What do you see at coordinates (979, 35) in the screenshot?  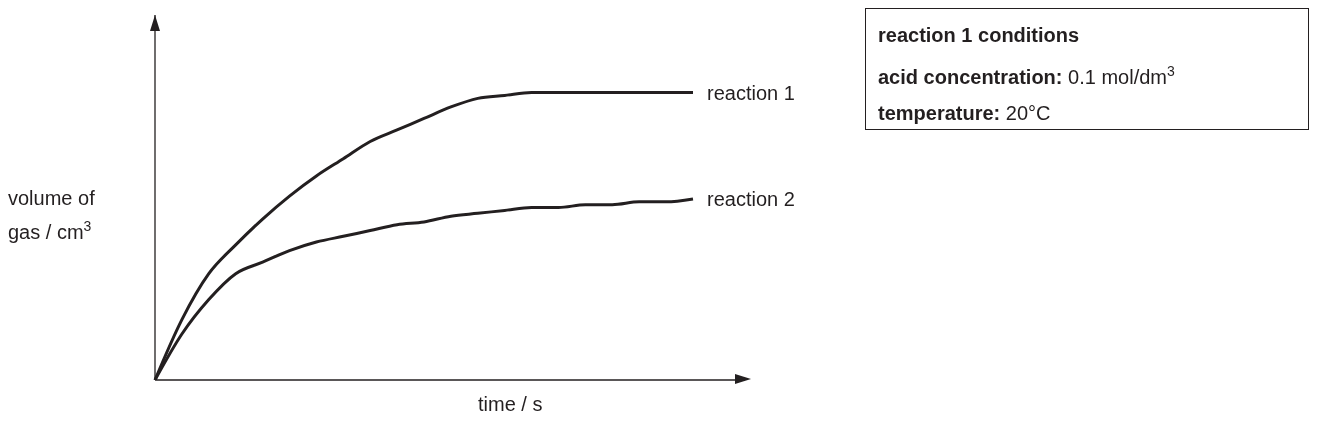 I see `text: reaction 1 conditions` at bounding box center [979, 35].